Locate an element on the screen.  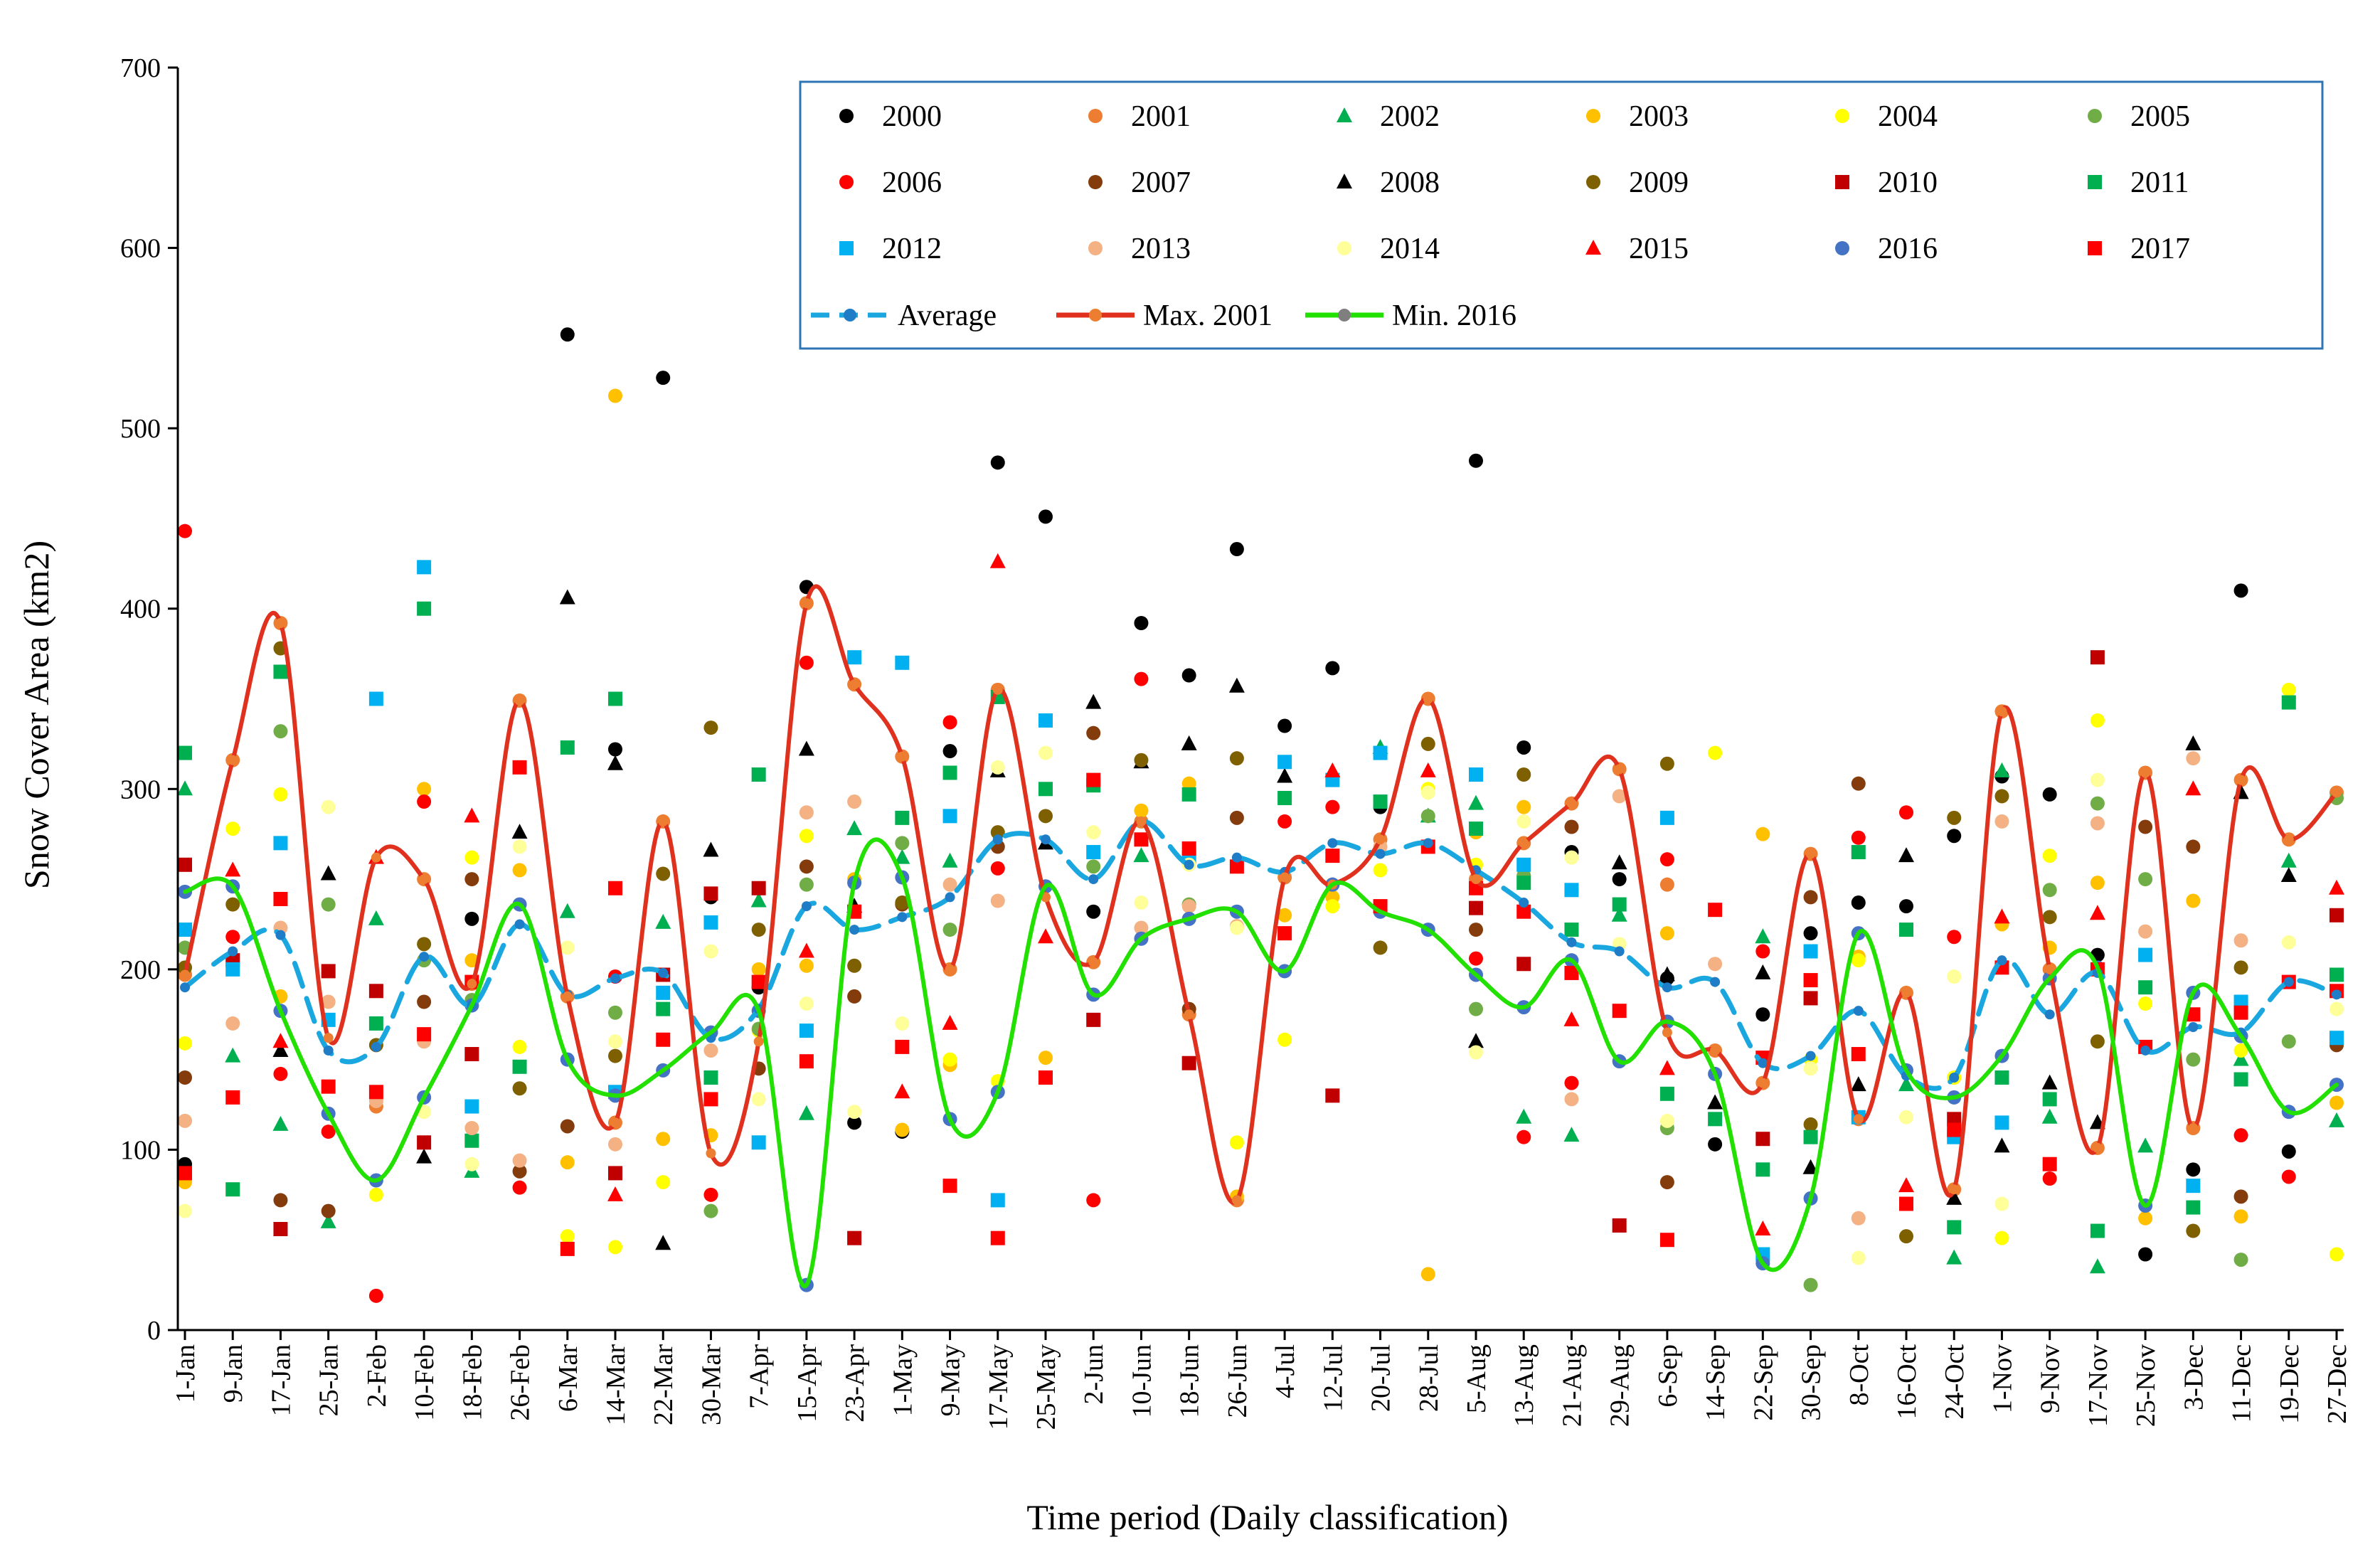
point-2013-14-mar is located at coordinates (615, 1144).